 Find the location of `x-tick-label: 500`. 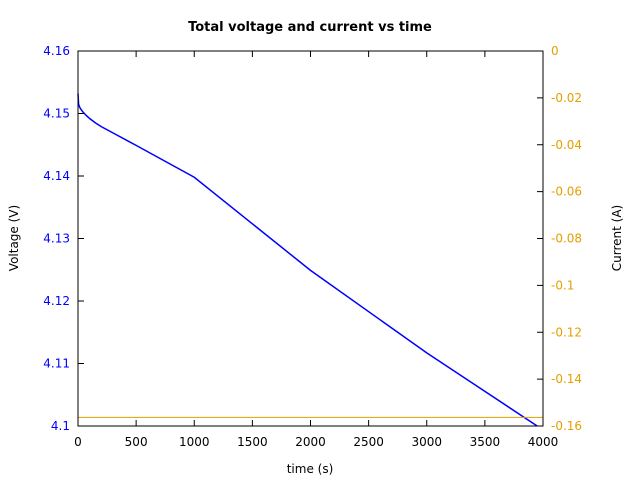

x-tick-label: 500 is located at coordinates (136, 442).